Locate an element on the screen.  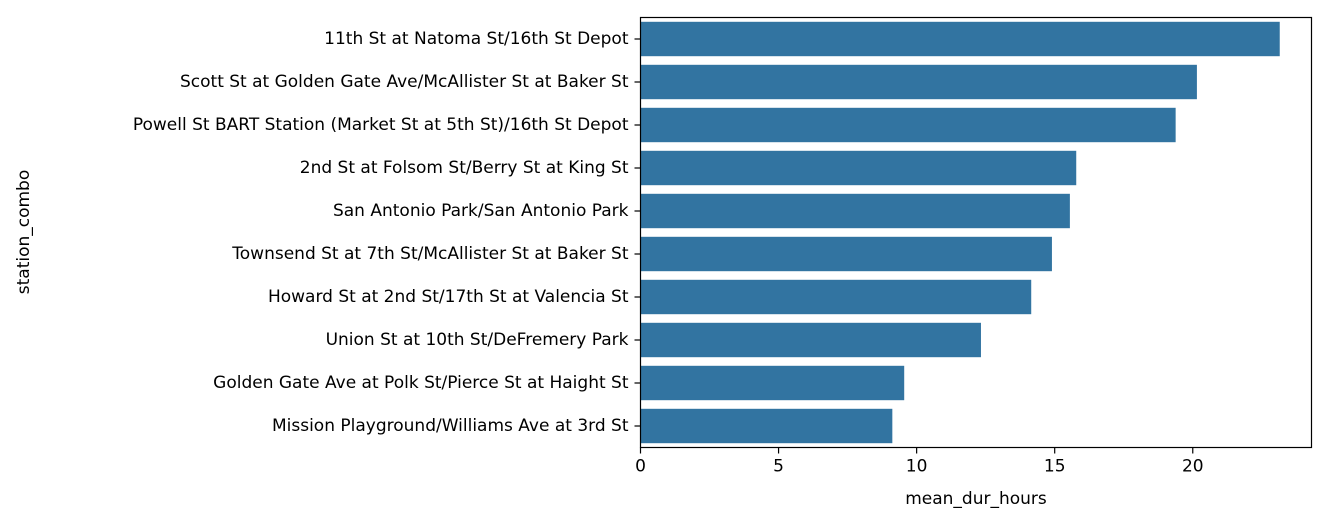
x-tick-label: 0 is located at coordinates (640, 467).